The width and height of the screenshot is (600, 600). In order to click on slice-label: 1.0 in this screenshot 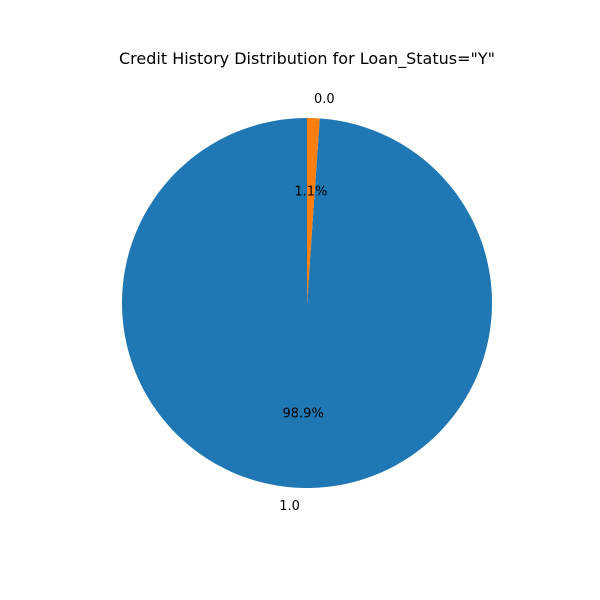, I will do `click(289, 506)`.